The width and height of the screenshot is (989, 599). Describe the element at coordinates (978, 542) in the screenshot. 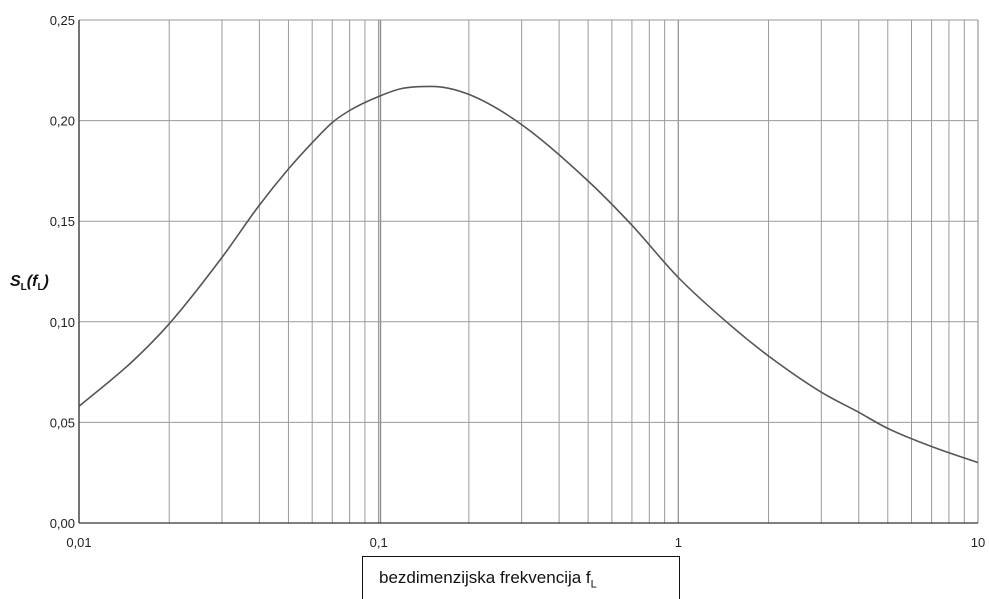

I see `x-tick-label: 10` at that location.